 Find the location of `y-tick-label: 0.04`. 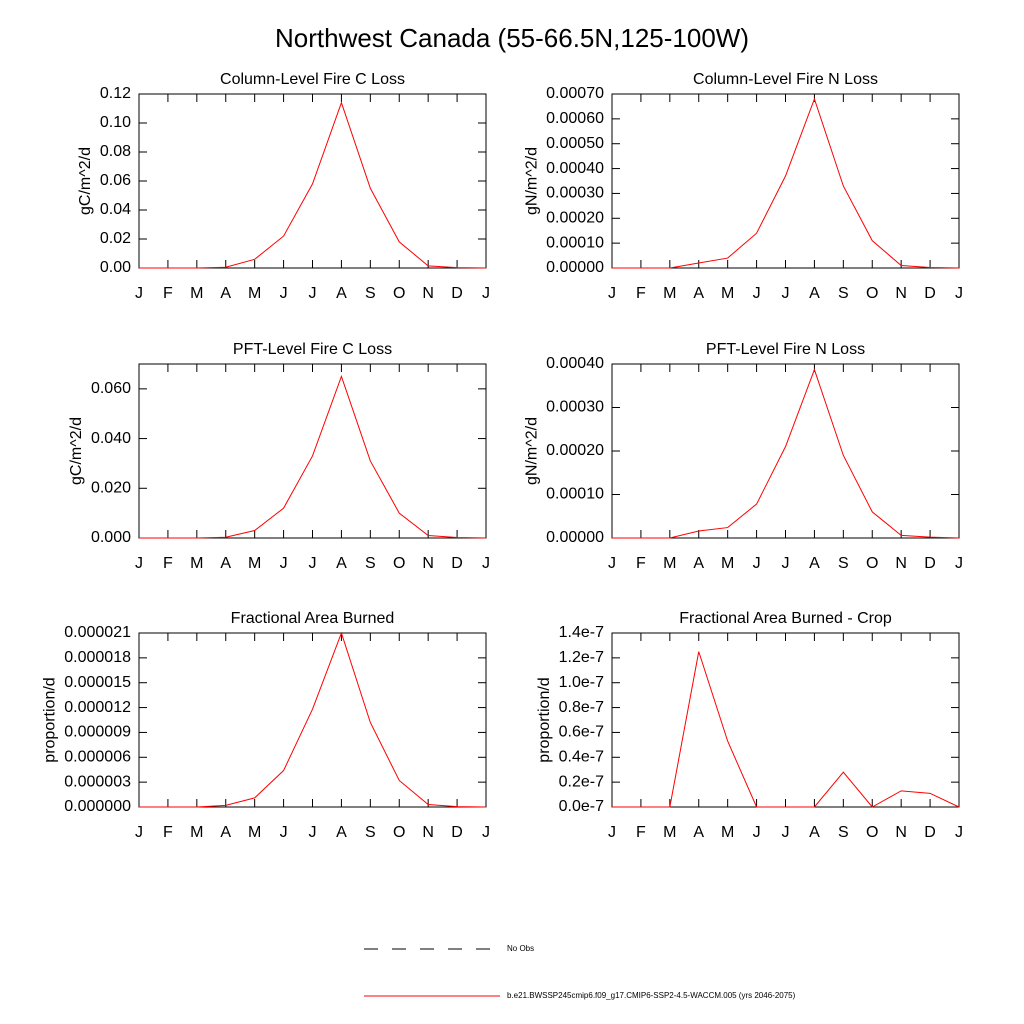

y-tick-label: 0.04 is located at coordinates (115, 209).